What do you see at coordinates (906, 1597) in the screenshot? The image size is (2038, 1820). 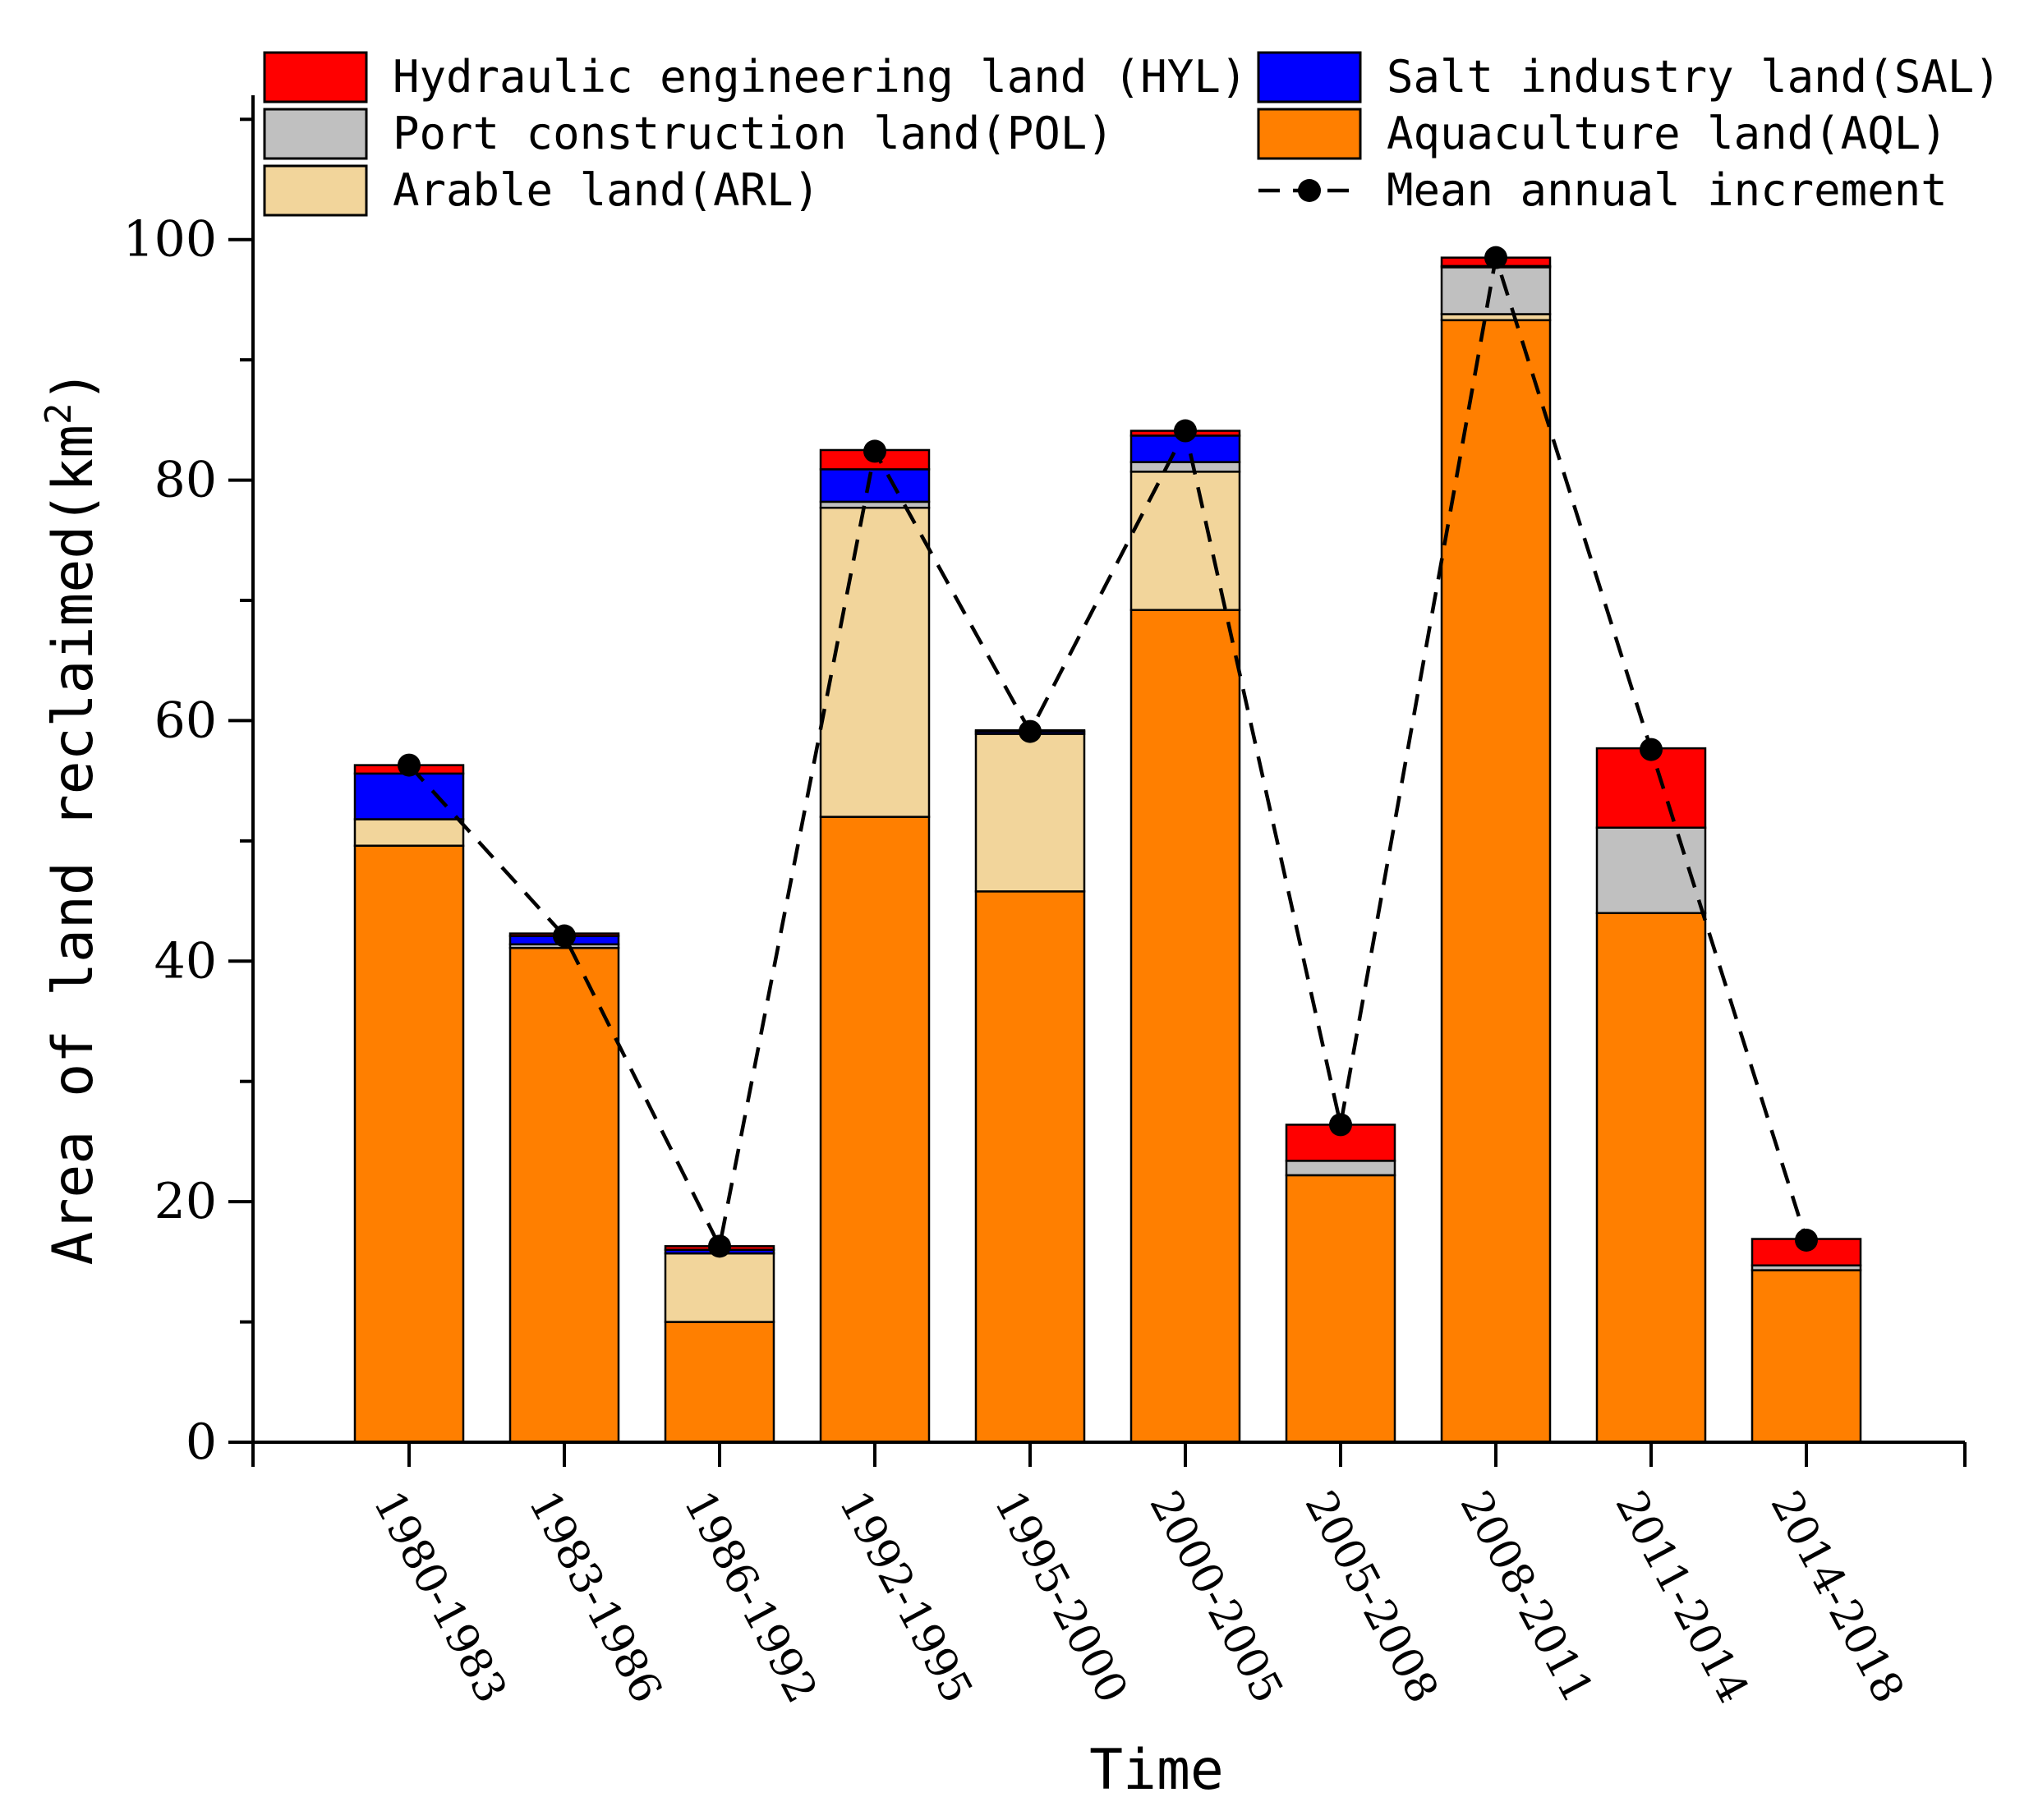 I see `x-tick-label-3: 1992-1995` at bounding box center [906, 1597].